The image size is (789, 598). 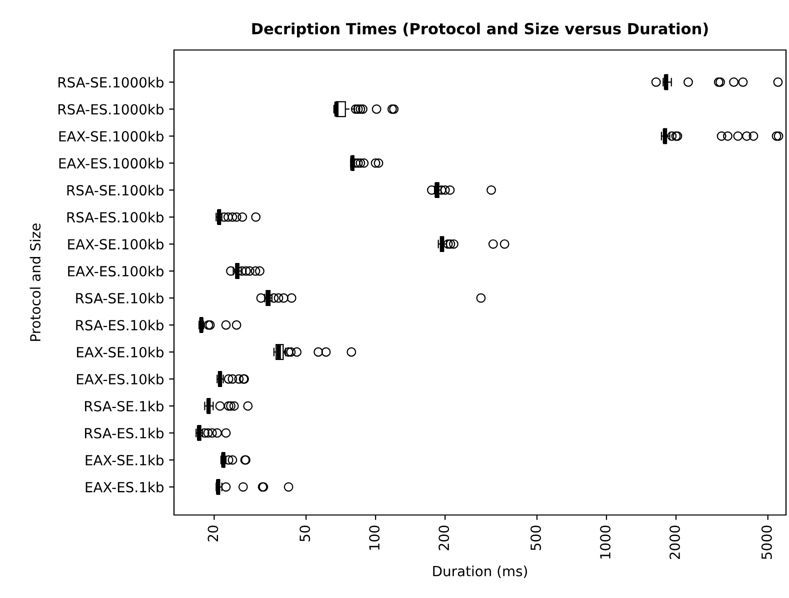 I want to click on y-tick-label: EAX-ES.100kb, so click(x=116, y=271).